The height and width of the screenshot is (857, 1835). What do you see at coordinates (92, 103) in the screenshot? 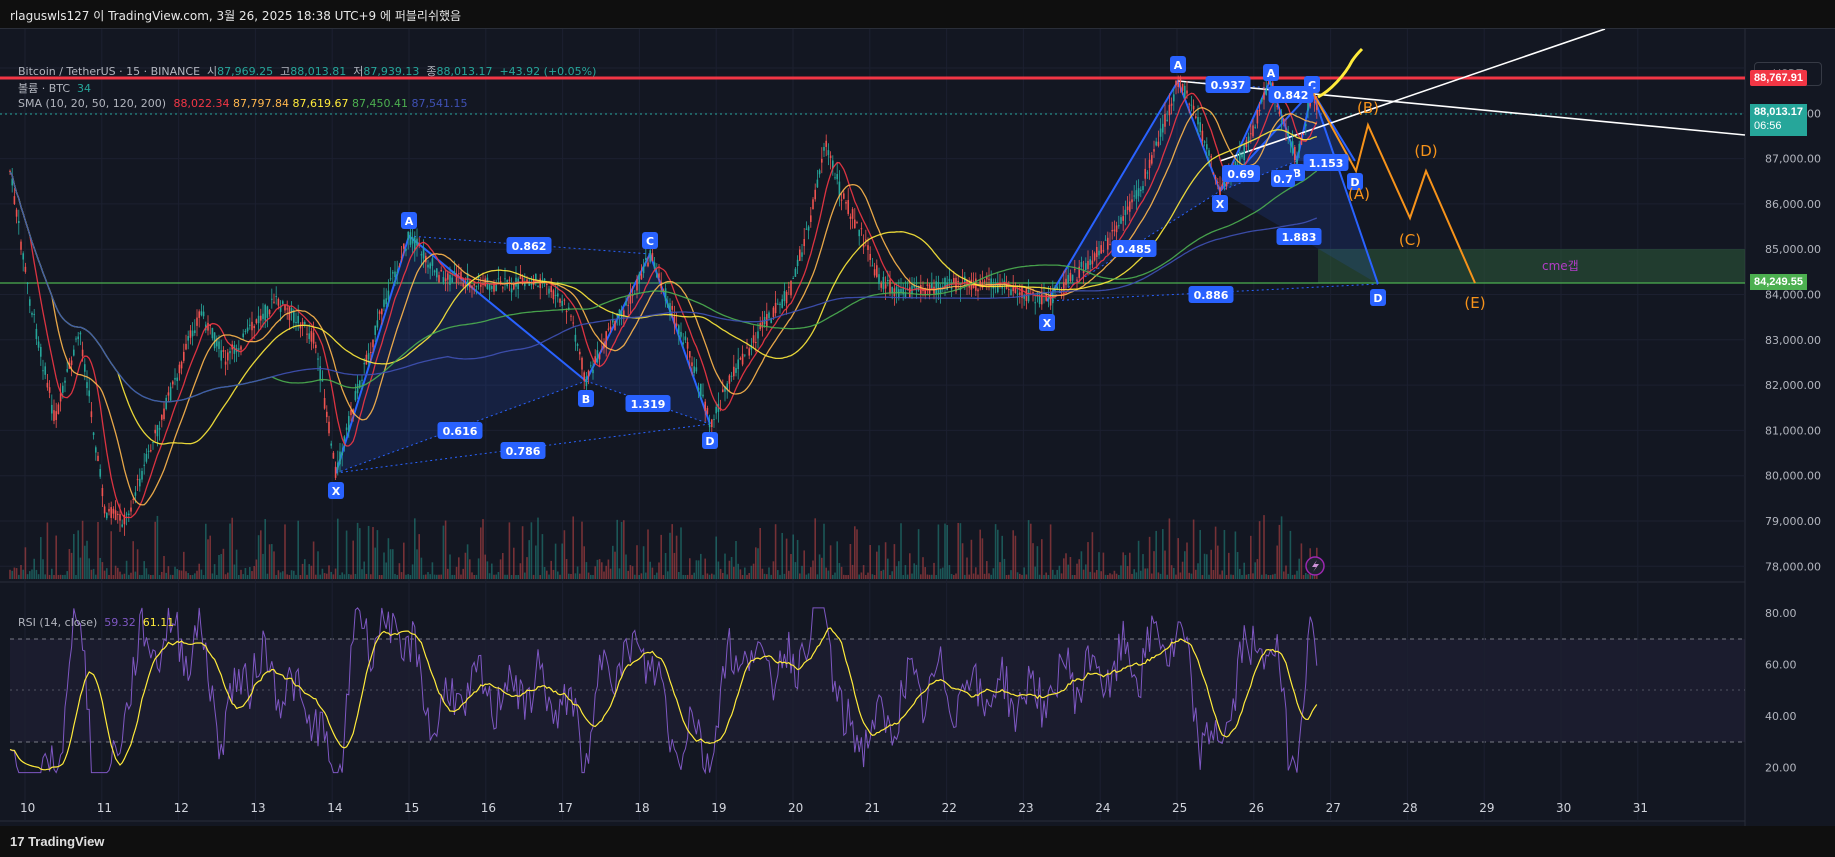
I see `sma-label: SMA (10, 20, 50, 120, 200)` at bounding box center [92, 103].